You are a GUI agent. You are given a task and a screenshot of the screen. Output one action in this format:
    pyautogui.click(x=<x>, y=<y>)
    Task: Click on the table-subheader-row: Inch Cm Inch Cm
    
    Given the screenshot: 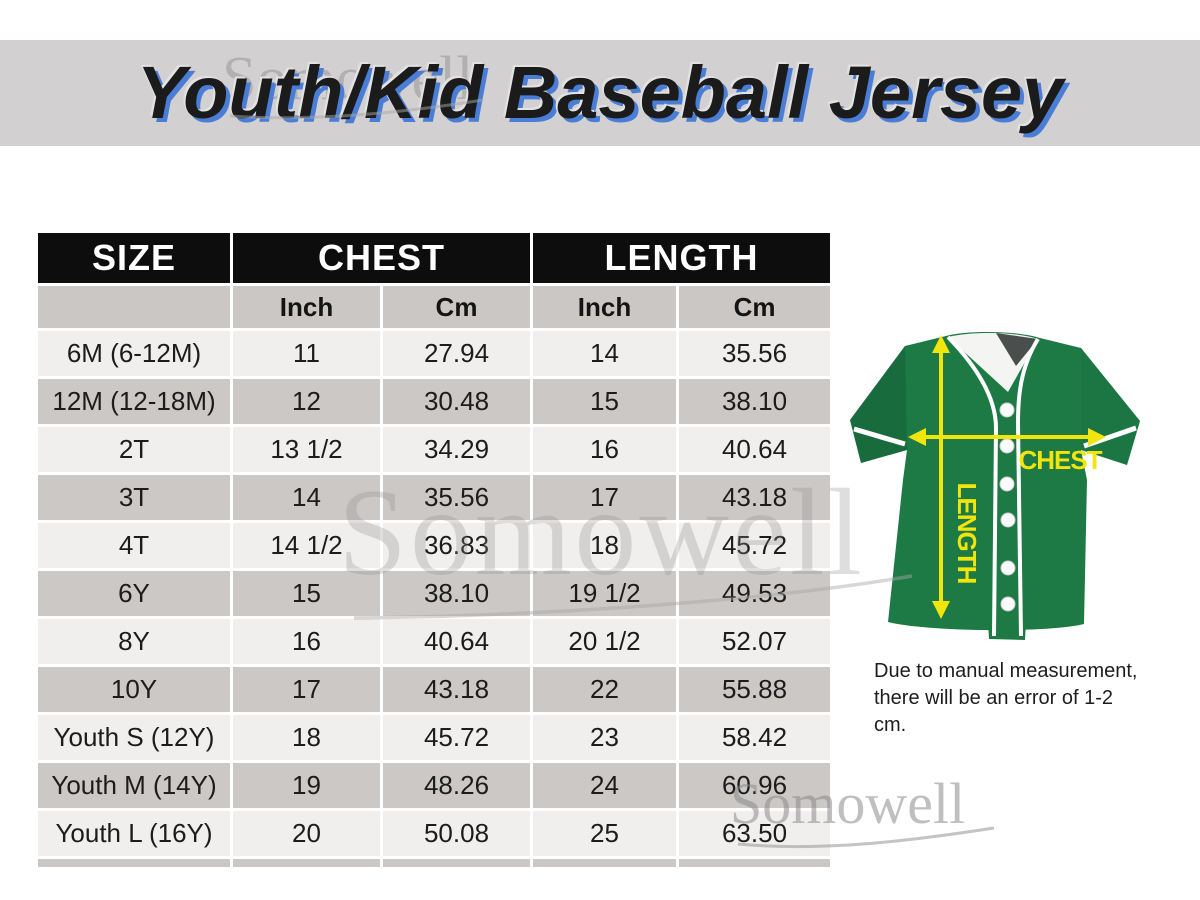 What is the action you would take?
    pyautogui.click(x=434, y=307)
    